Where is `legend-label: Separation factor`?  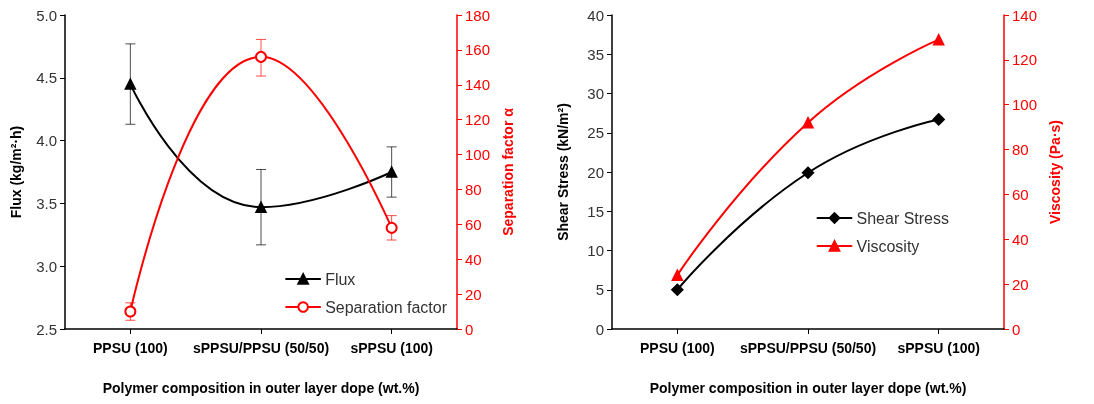
legend-label: Separation factor is located at coordinates (386, 307).